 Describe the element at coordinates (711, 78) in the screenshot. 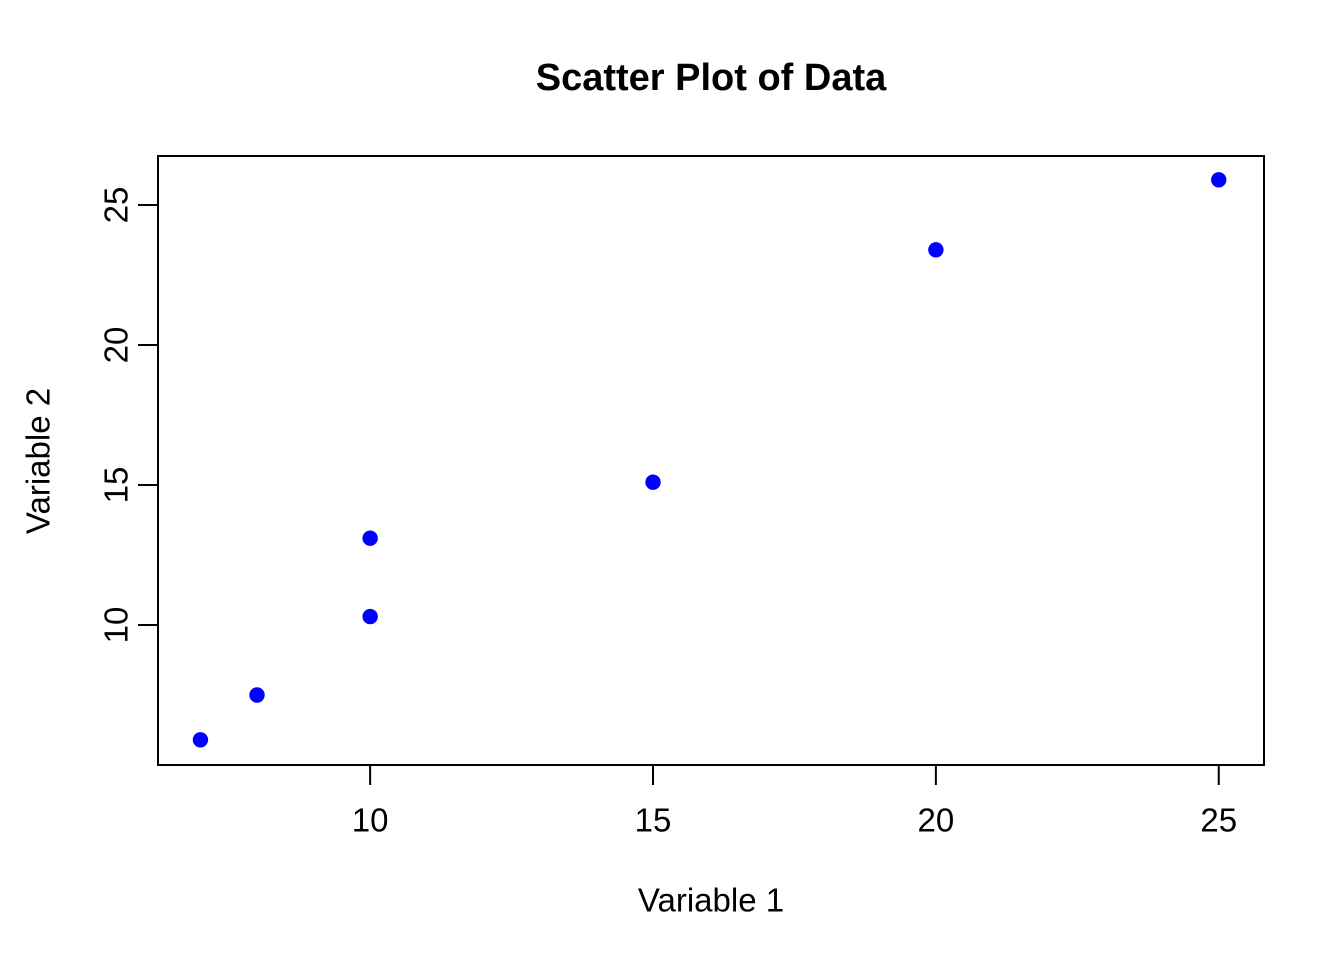

I see `chart-title: Scatter Plot of Data` at that location.